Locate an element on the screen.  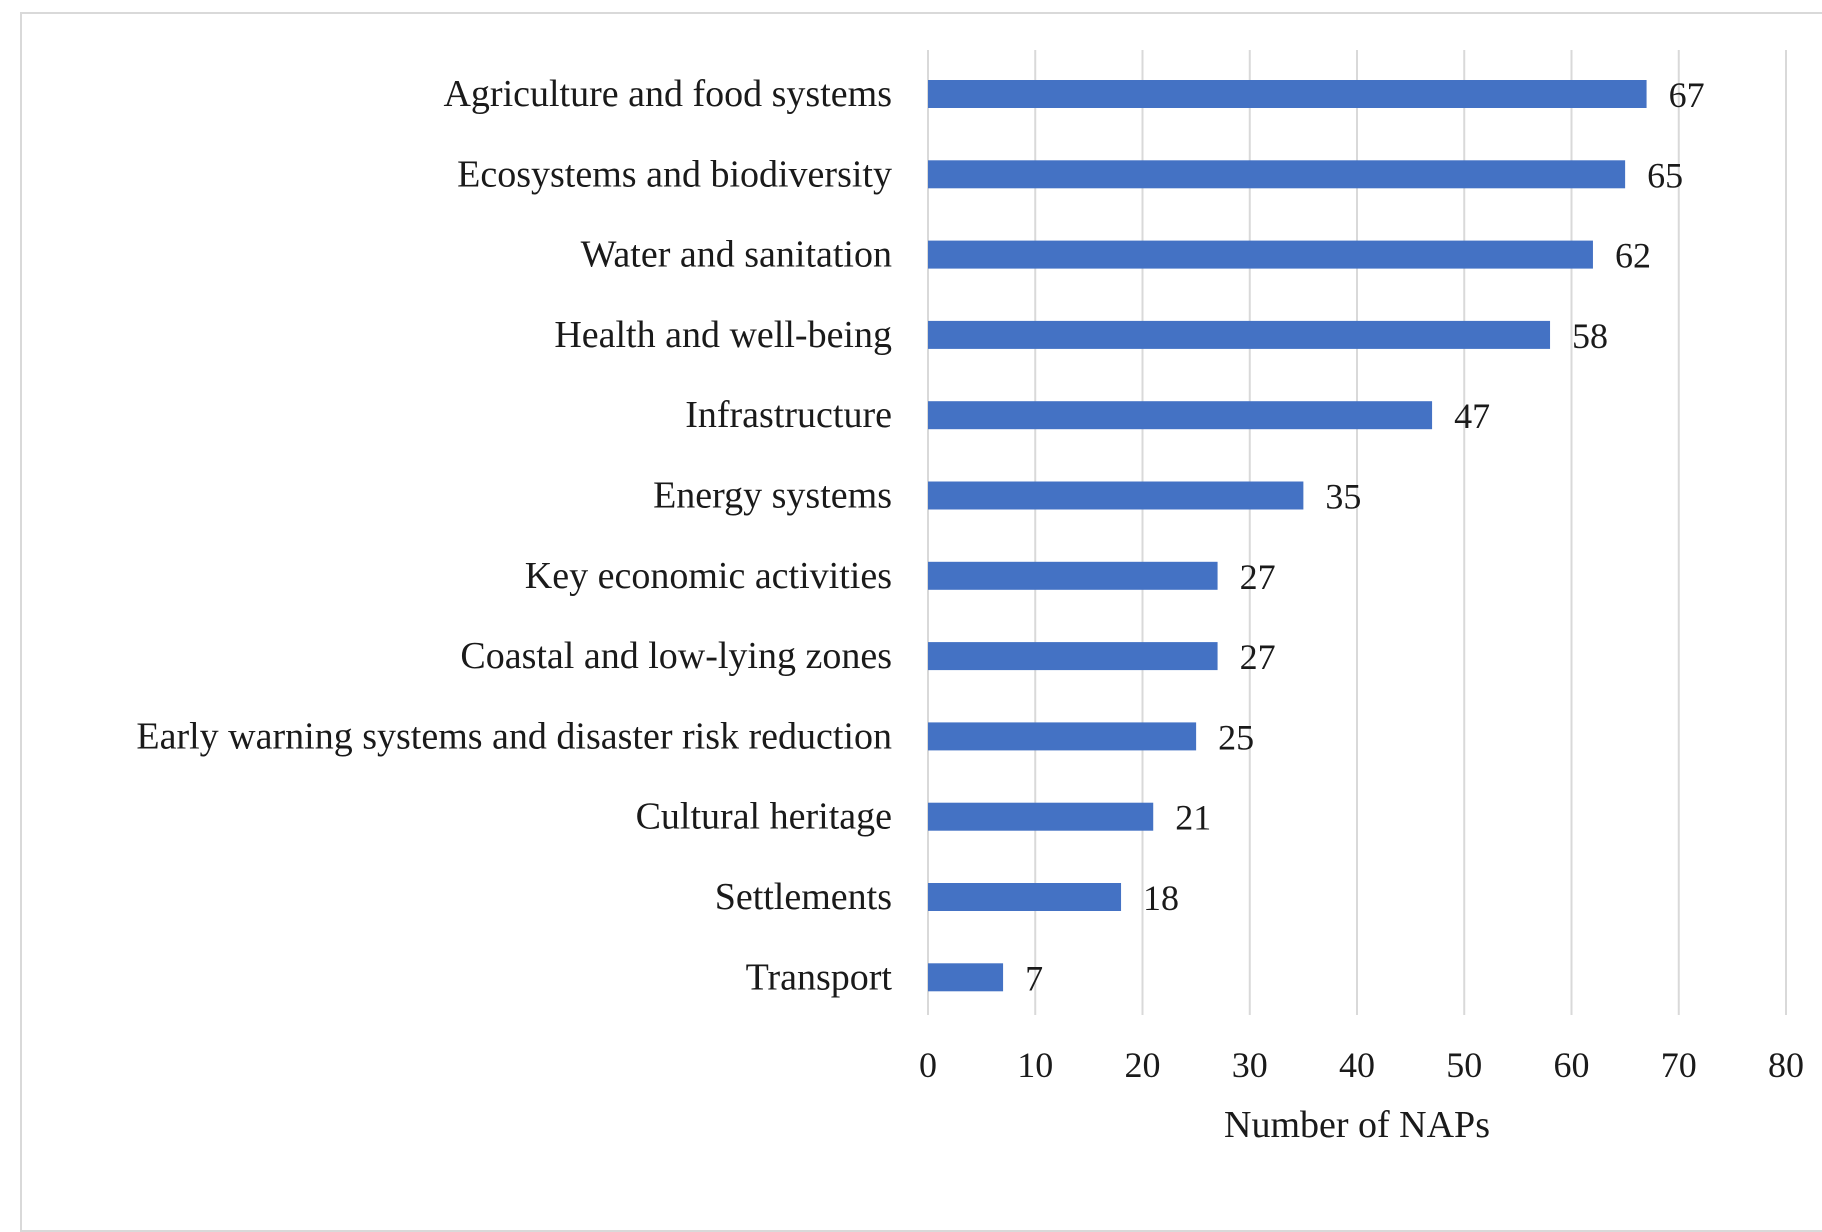
x-tick-label-50: 50 is located at coordinates (1464, 1065).